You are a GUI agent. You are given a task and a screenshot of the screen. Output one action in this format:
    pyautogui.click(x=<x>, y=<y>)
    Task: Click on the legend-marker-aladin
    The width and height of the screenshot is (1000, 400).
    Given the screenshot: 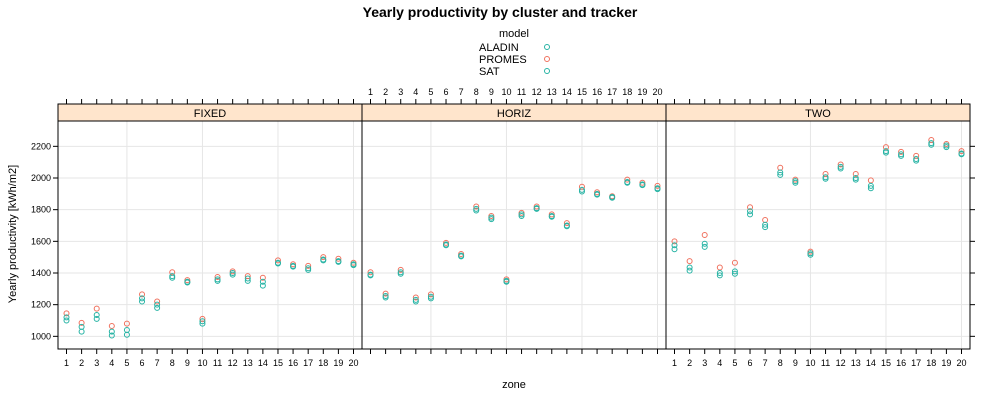 What is the action you would take?
    pyautogui.click(x=547, y=47)
    